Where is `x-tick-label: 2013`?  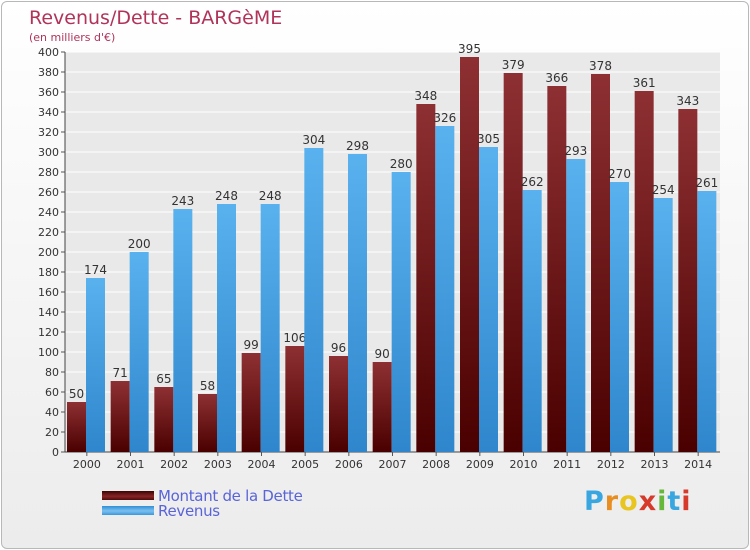 x-tick-label: 2013 is located at coordinates (655, 464).